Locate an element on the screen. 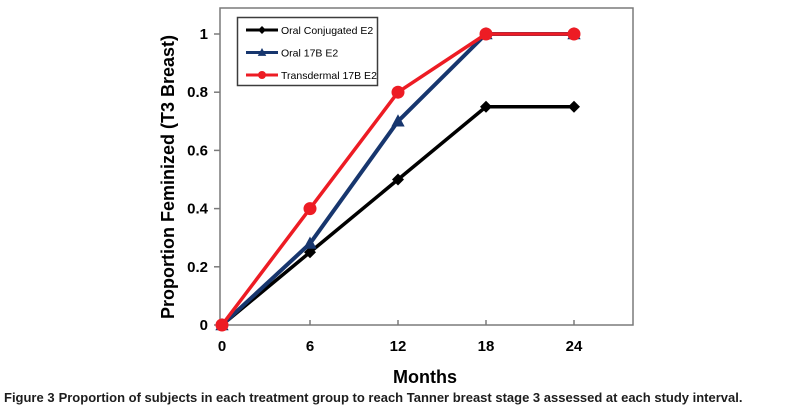 The width and height of the screenshot is (795, 414). x-axis-title: Months is located at coordinates (425, 377).